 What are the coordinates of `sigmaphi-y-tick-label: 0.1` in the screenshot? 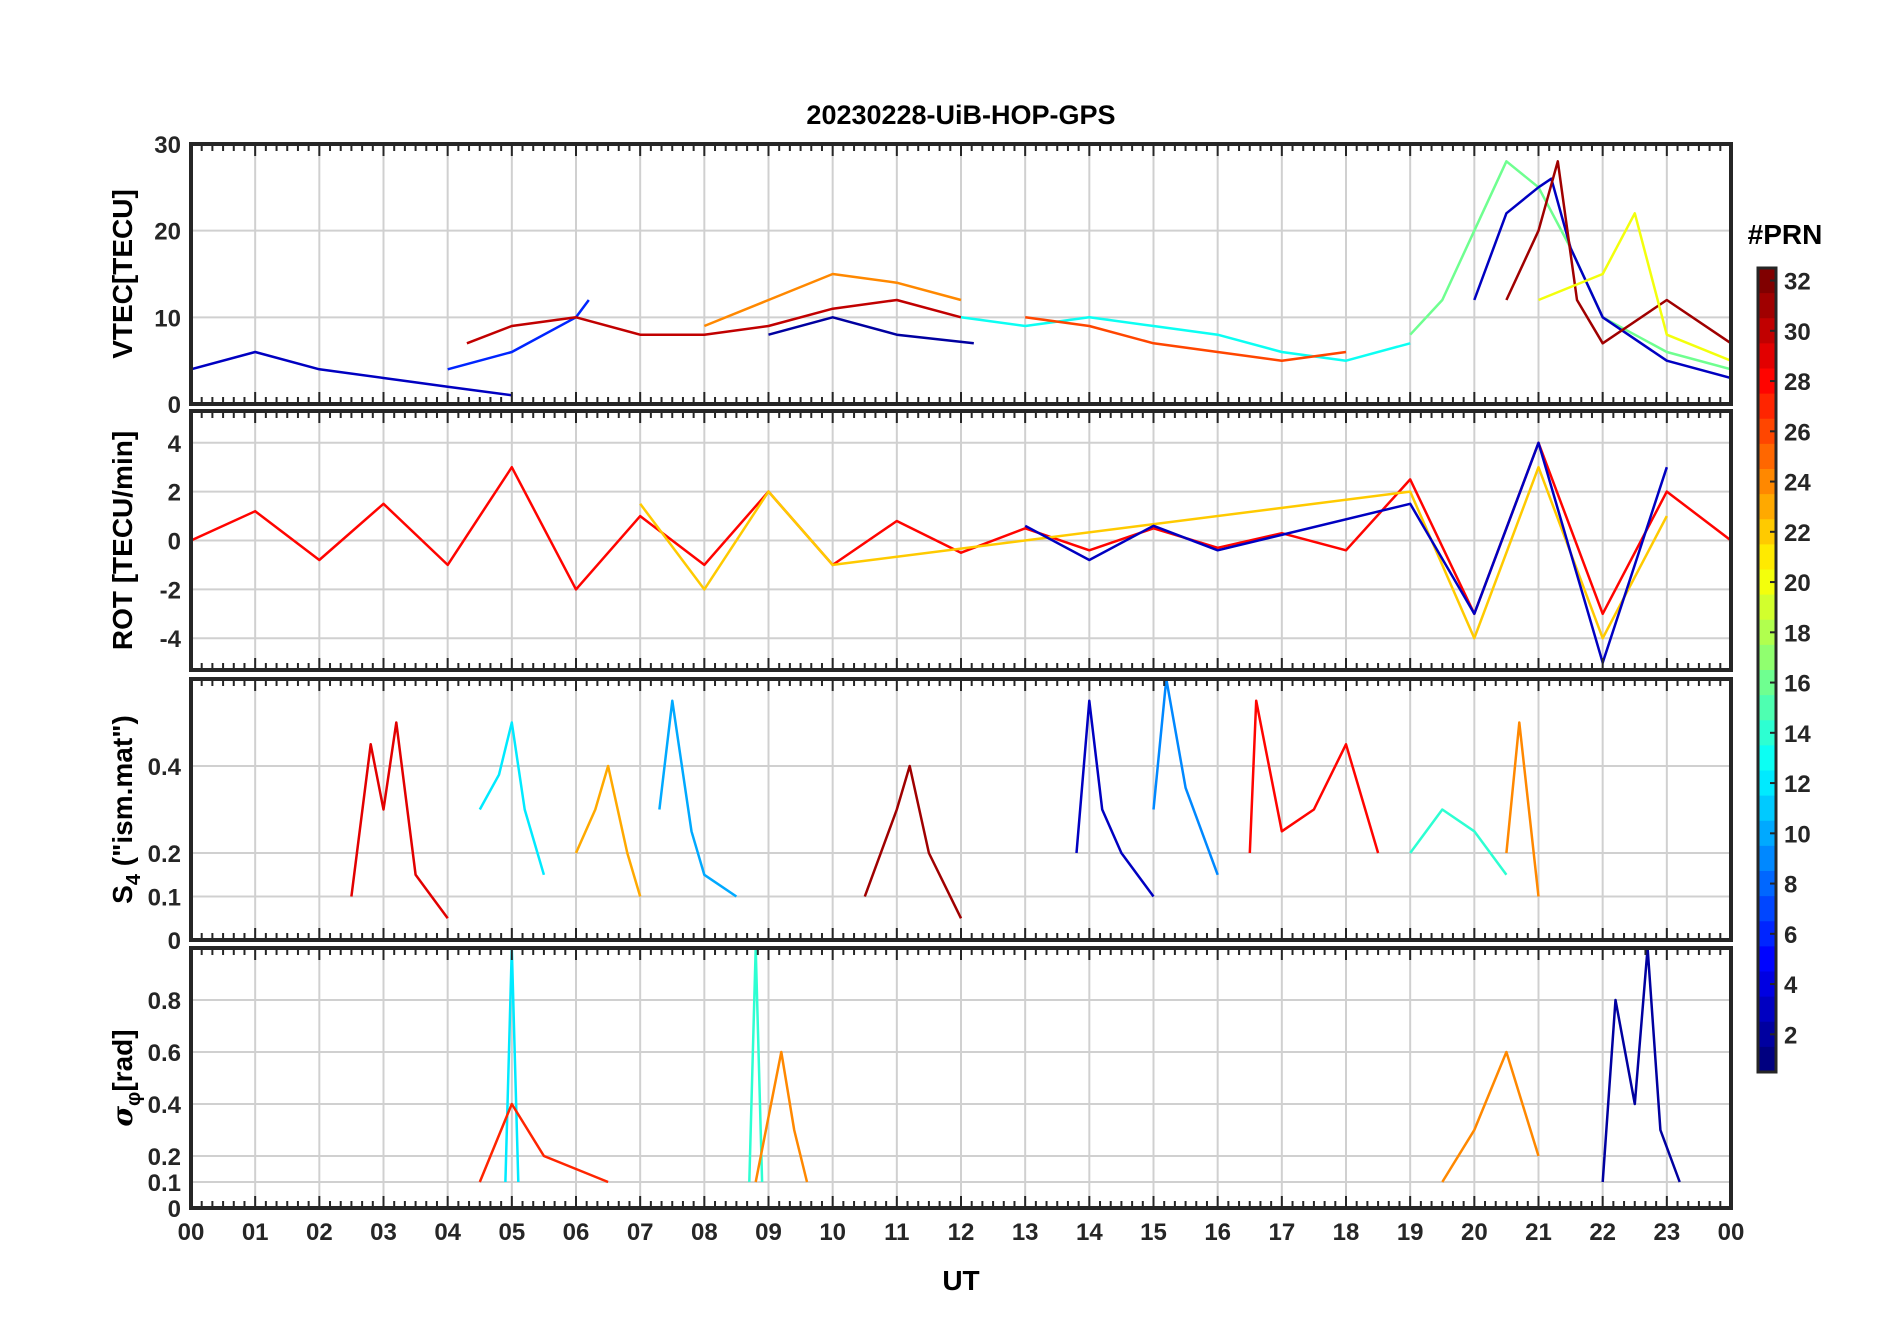 It's located at (164, 1183).